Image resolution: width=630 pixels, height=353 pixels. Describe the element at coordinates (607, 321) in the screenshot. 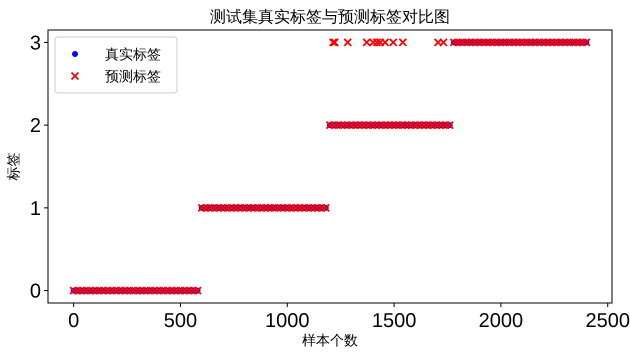

I see `x-tick-label: 2500` at that location.